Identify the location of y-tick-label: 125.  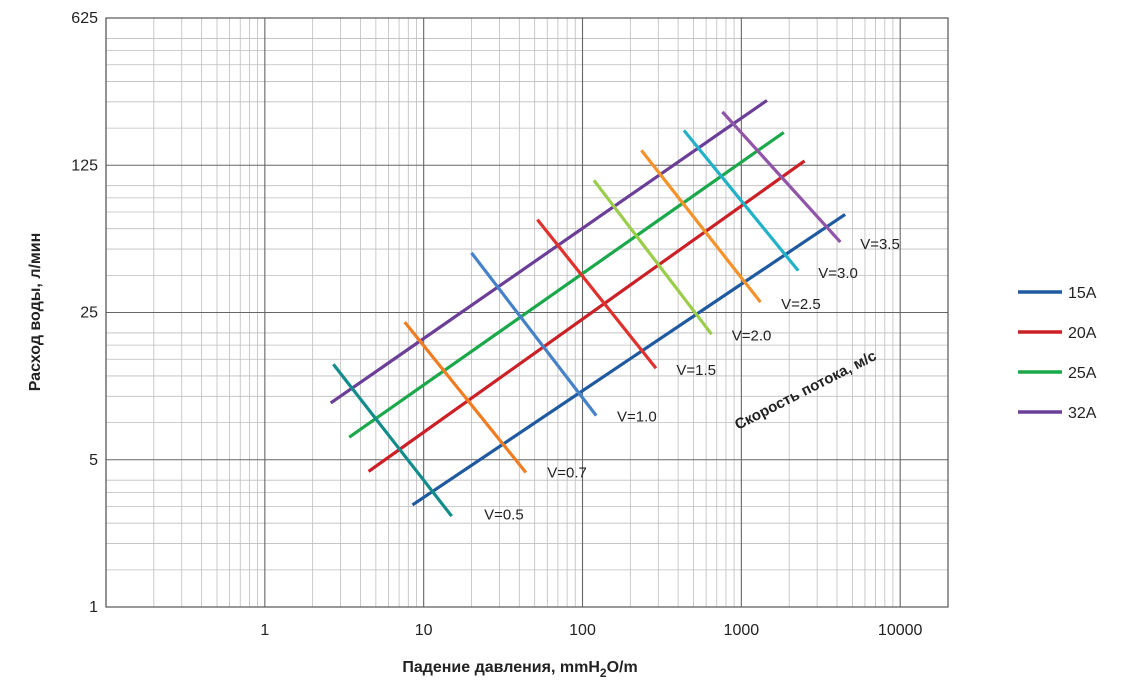
(84, 165).